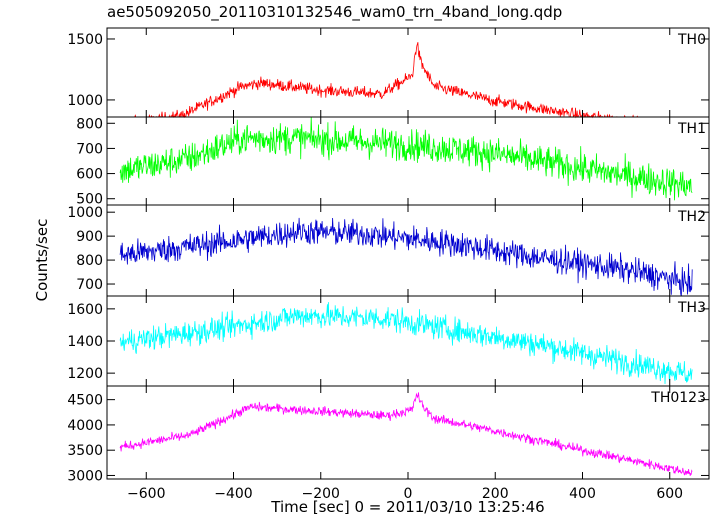 Image resolution: width=717 pixels, height=516 pixels. What do you see at coordinates (406, 343) in the screenshot?
I see `series-th3` at bounding box center [406, 343].